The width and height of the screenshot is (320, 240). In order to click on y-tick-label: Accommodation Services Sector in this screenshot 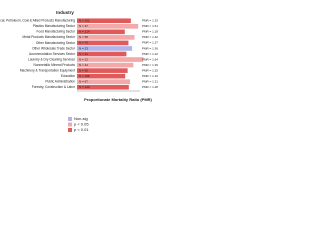, I will do `click(52, 54)`.